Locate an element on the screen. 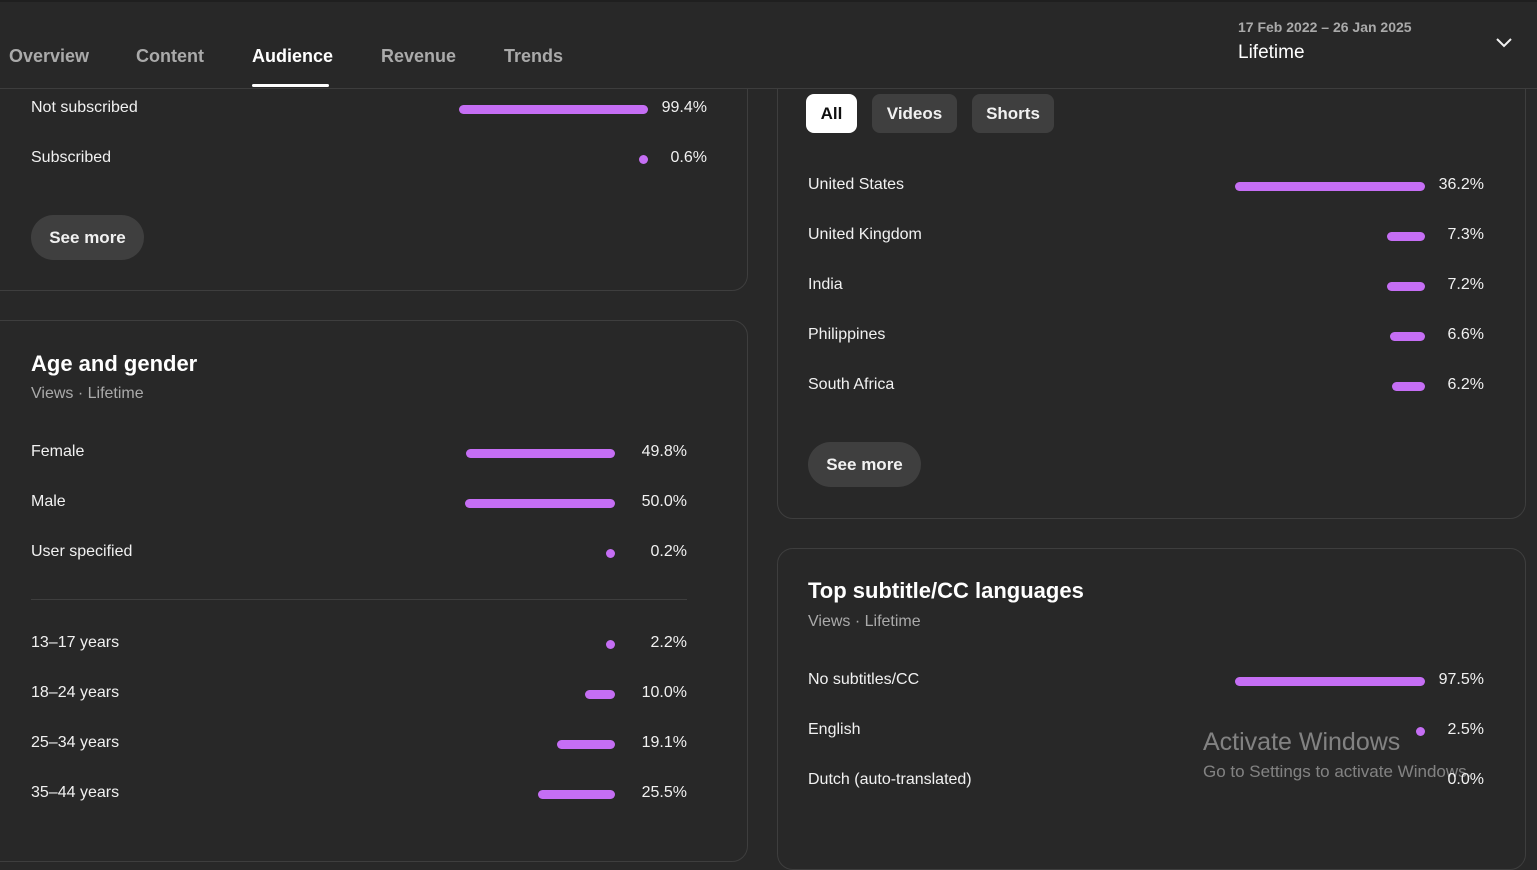 The width and height of the screenshot is (1537, 870). chip-all: All is located at coordinates (831, 113).